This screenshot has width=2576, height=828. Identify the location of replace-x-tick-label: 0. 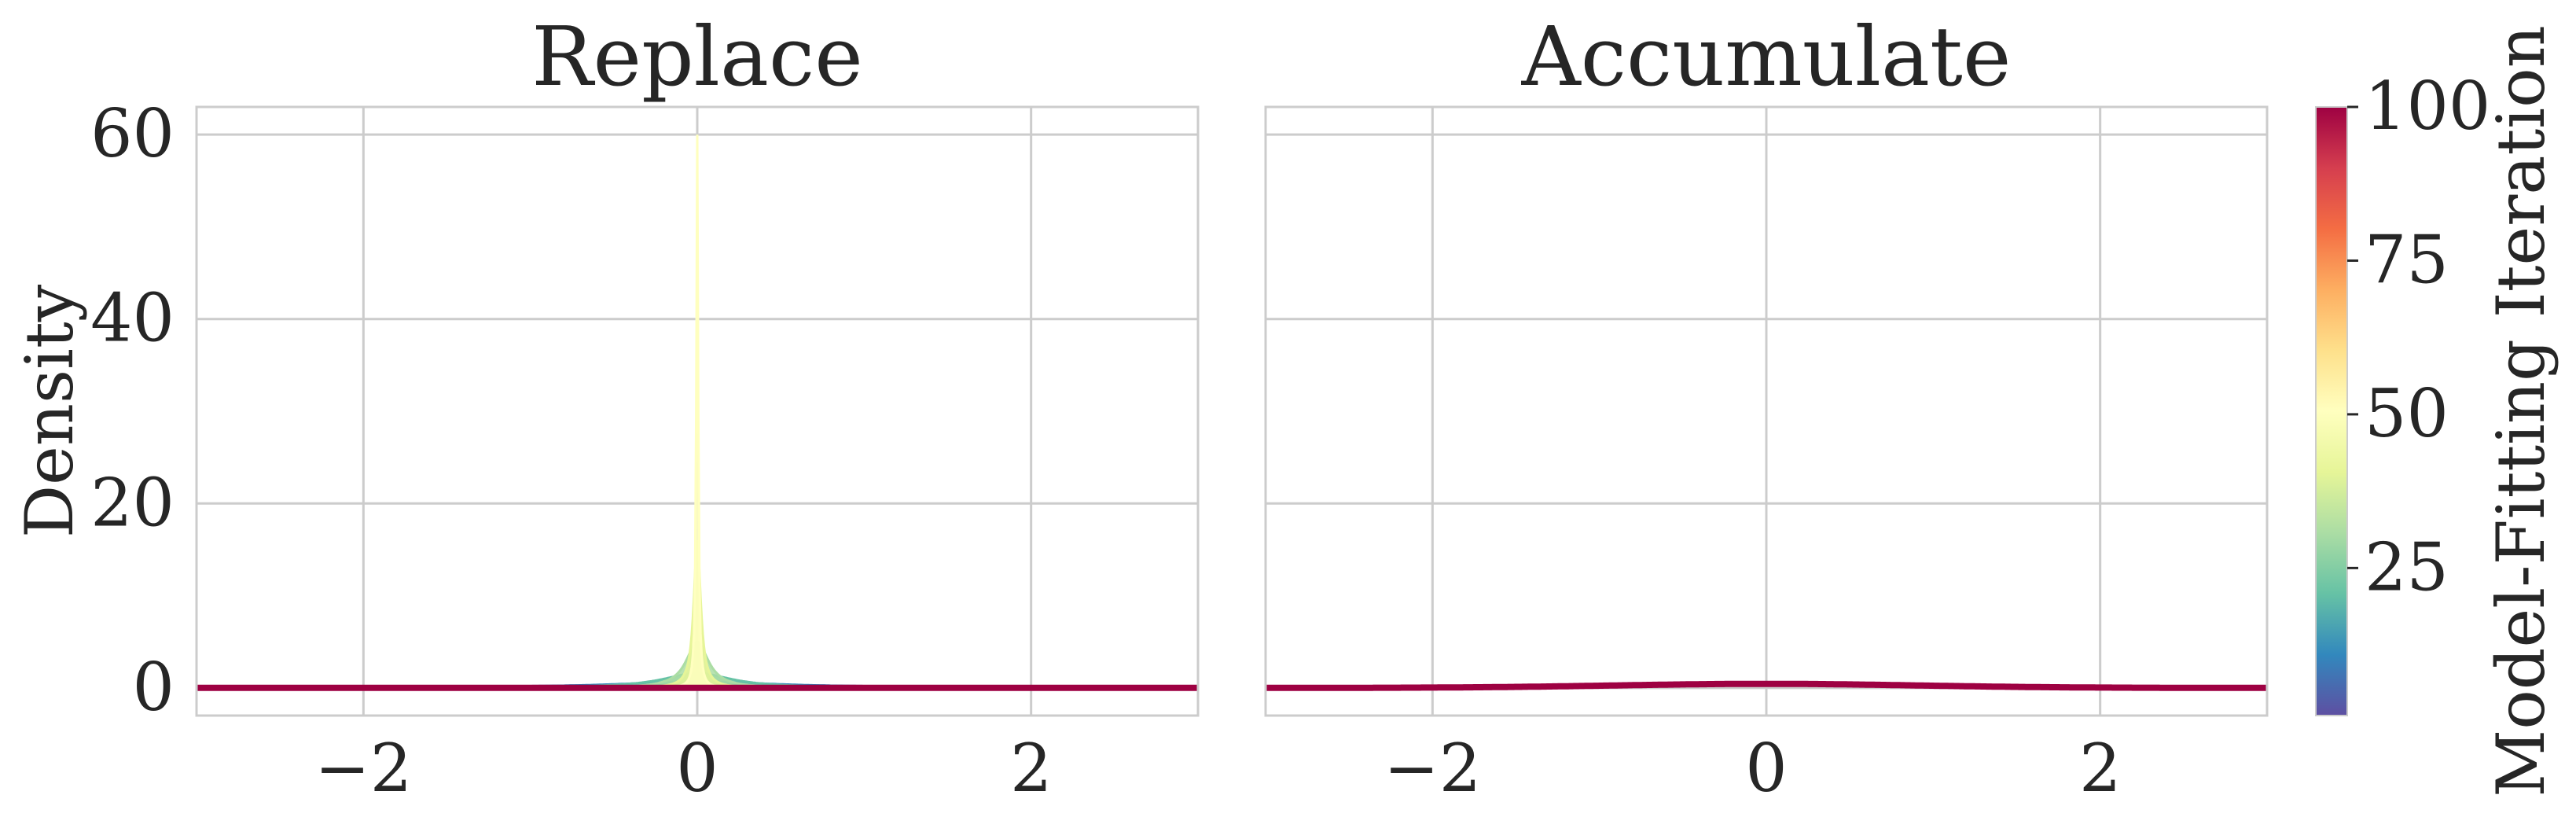
(697, 768).